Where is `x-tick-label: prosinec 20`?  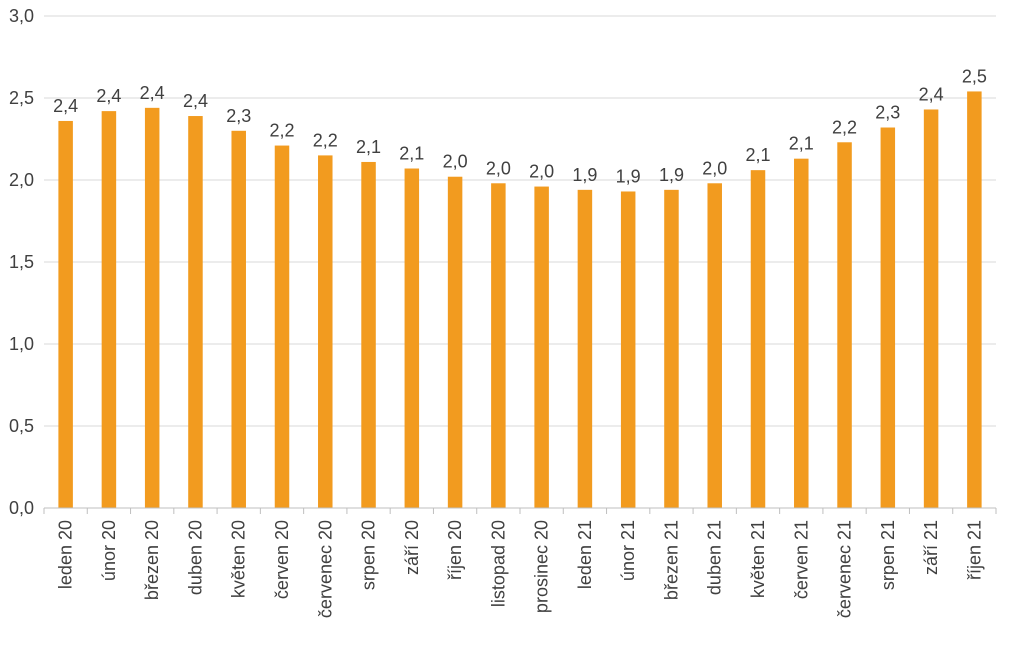
x-tick-label: prosinec 20 is located at coordinates (542, 566).